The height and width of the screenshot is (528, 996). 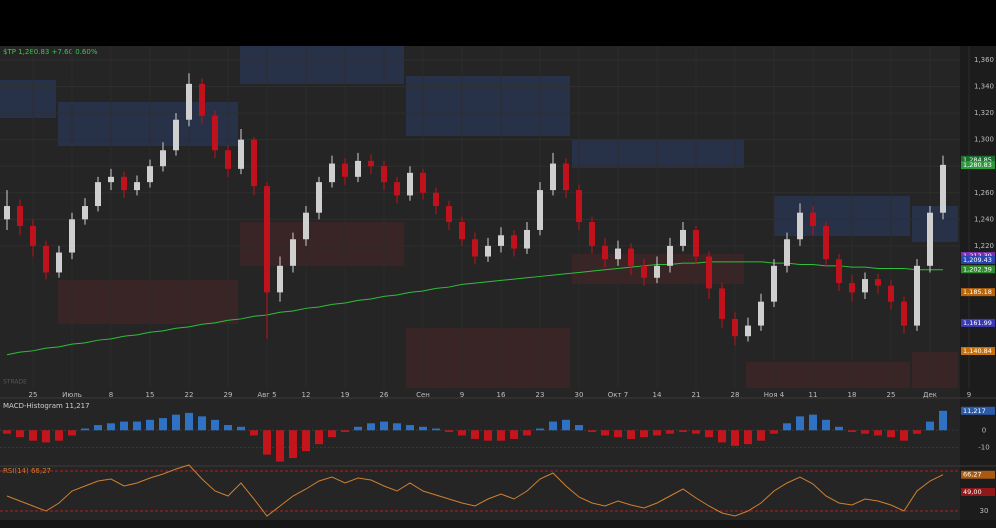 I want to click on price-tag-label: 1,140.84, so click(x=977, y=351).